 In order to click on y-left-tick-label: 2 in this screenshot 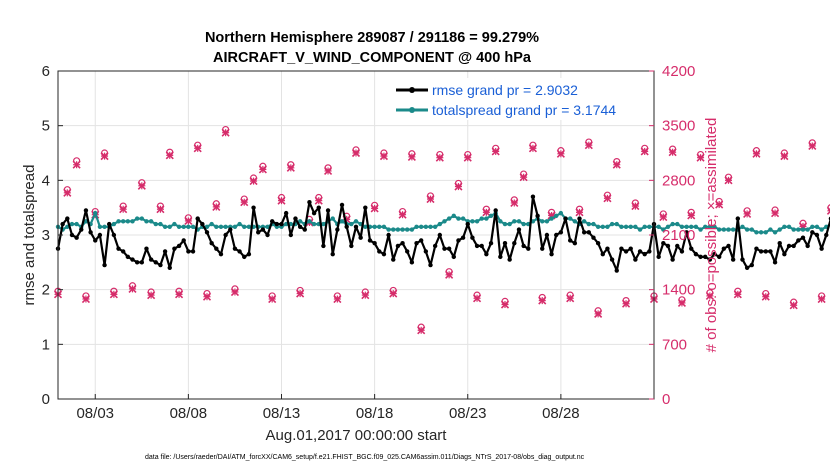, I will do `click(46, 290)`.